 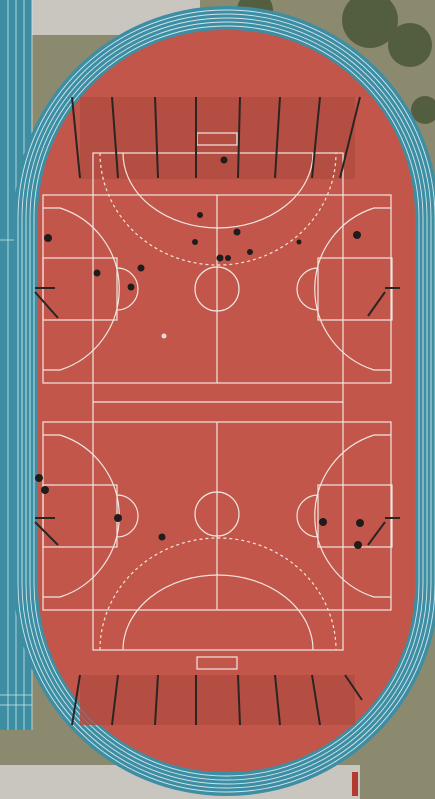 What do you see at coordinates (355, 784) in the screenshot?
I see `red-post` at bounding box center [355, 784].